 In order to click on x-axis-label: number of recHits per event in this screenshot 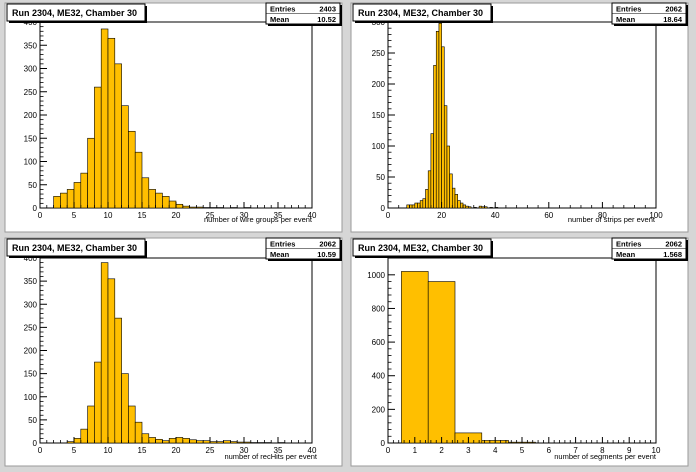, I will do `click(270, 456)`.